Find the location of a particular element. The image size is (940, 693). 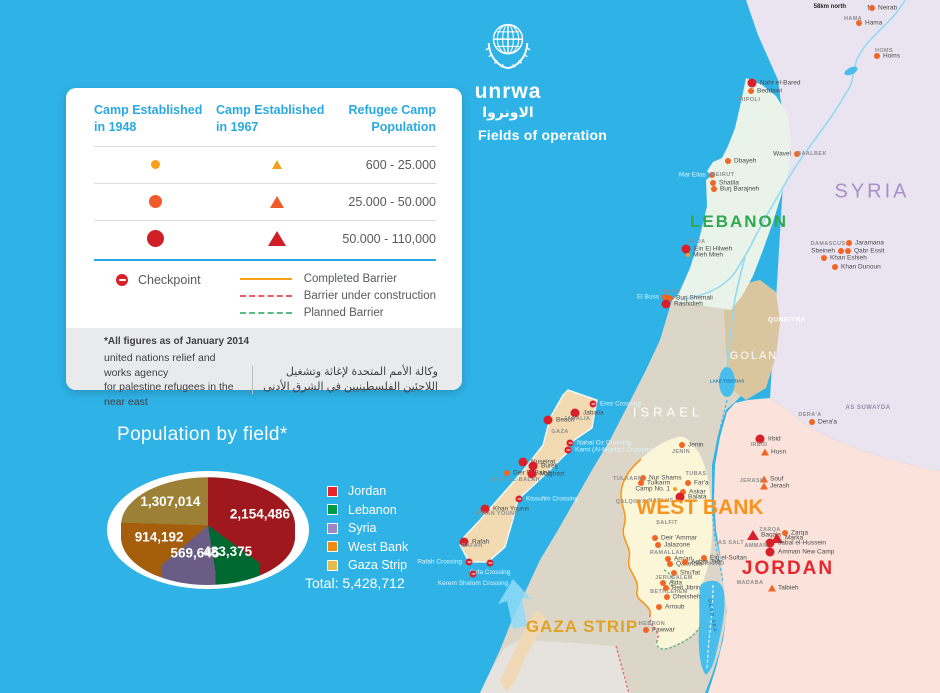

camp-label: Am'ari is located at coordinates (683, 559).